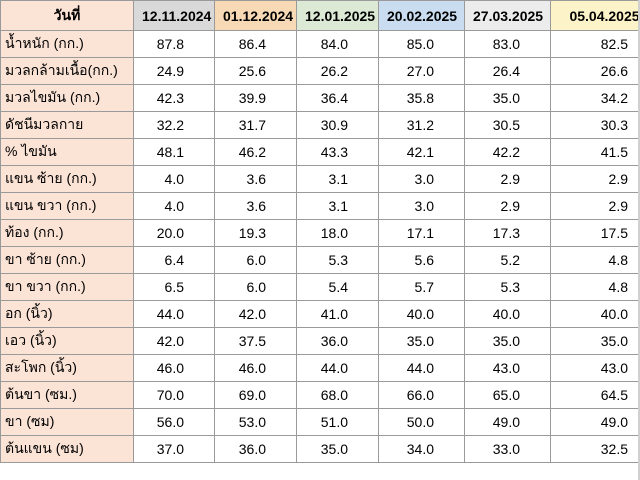  What do you see at coordinates (67, 449) in the screenshot?
I see `row-label-cell: ต้นแขน (ซม)` at bounding box center [67, 449].